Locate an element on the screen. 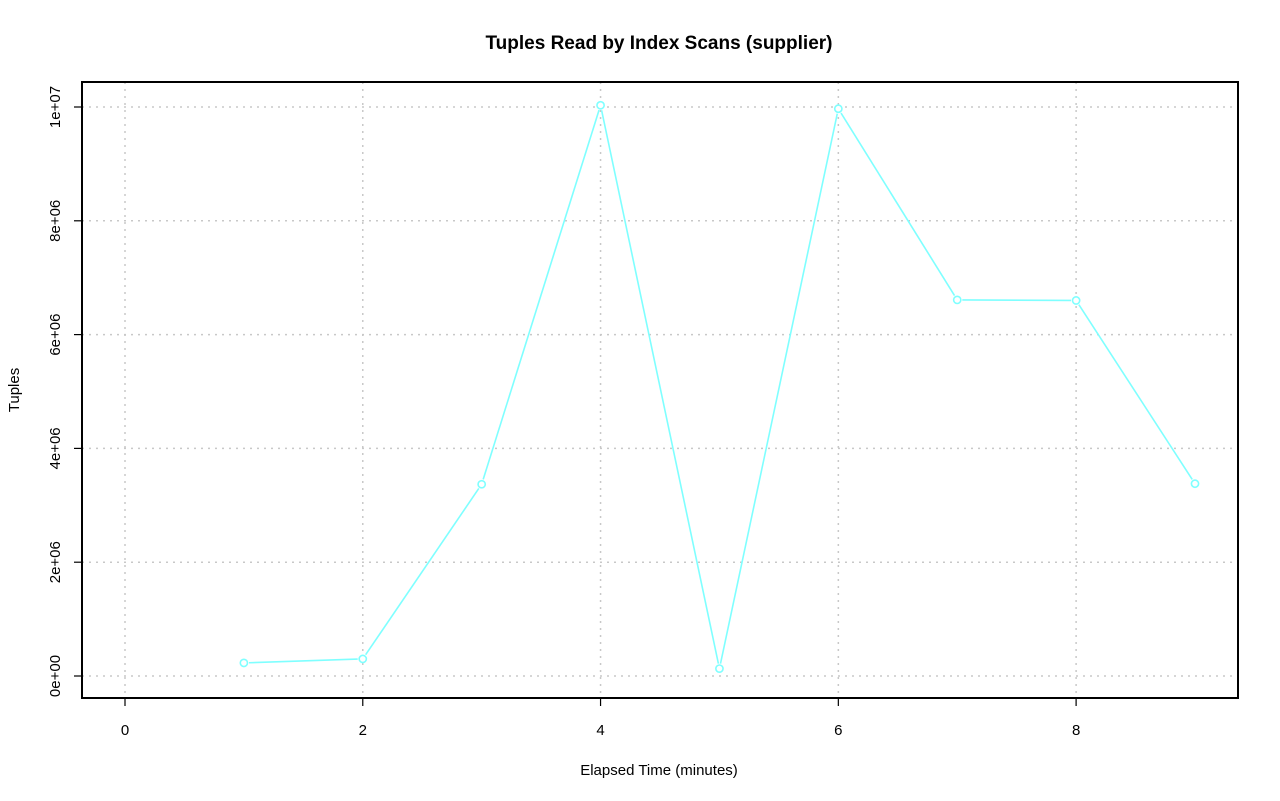  x-tick-label: 0 is located at coordinates (125, 730).